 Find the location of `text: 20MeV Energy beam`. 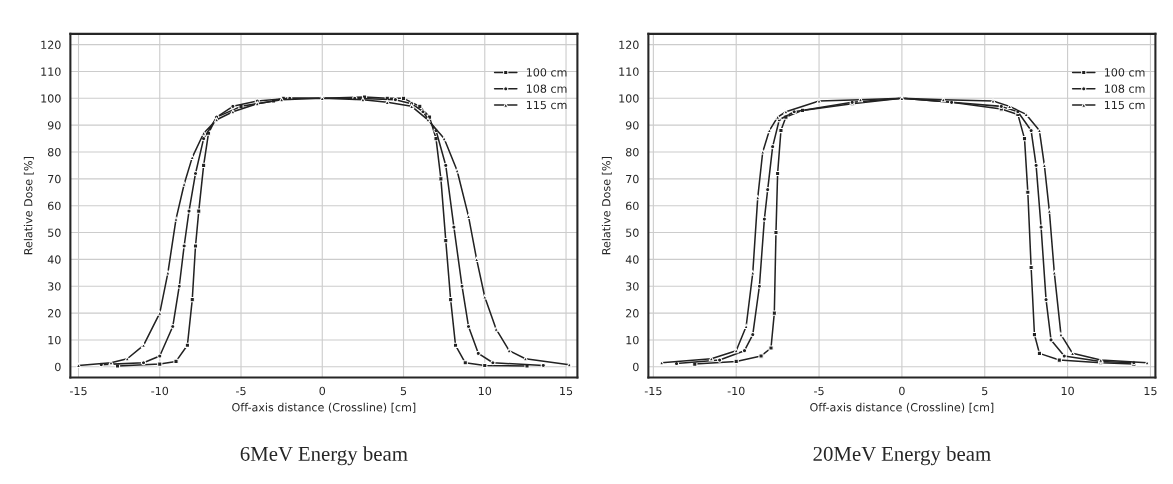

text: 20MeV Energy beam is located at coordinates (902, 456).